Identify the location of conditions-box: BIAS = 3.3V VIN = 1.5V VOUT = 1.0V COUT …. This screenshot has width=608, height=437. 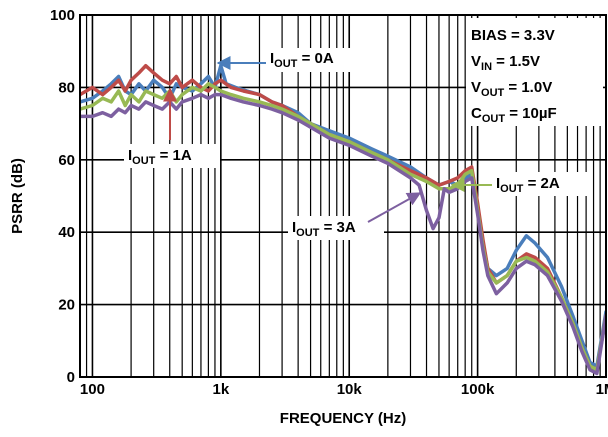
(534, 72).